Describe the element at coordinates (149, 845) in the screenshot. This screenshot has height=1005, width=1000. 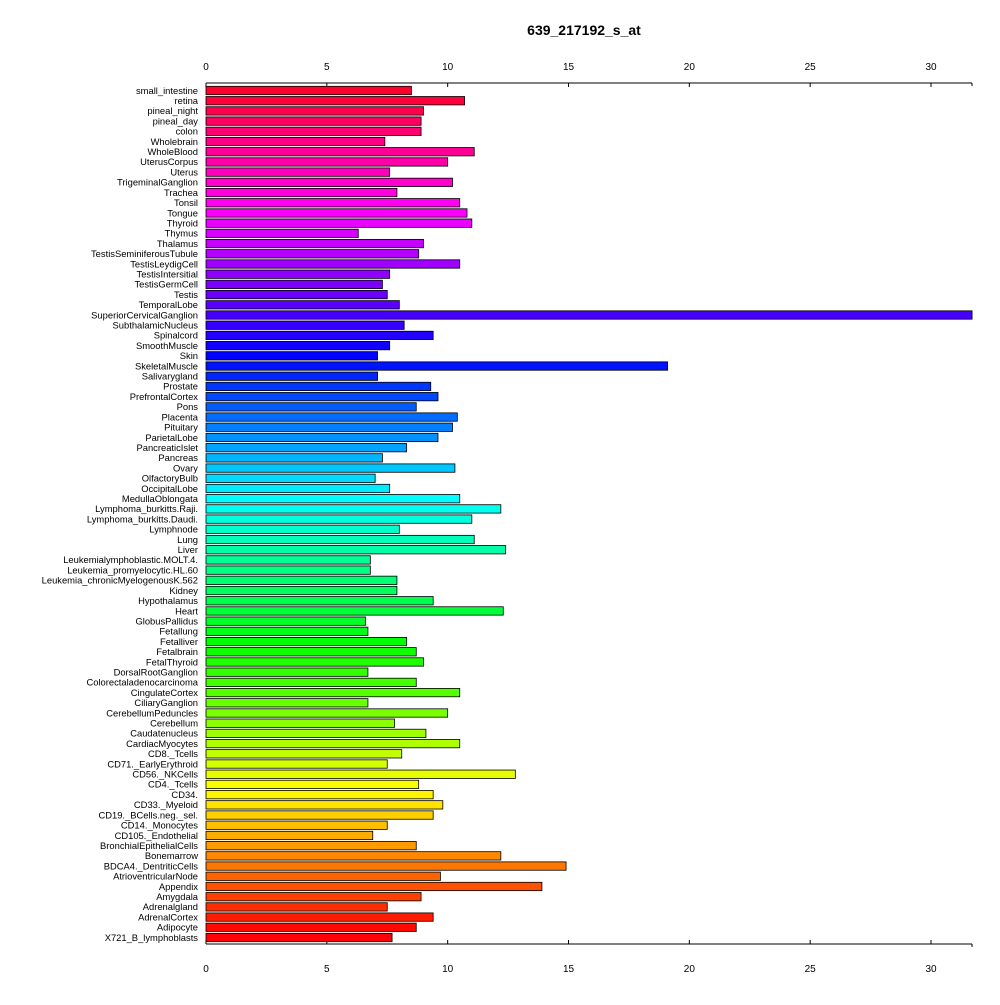
I see `category-label: BronchialEpithelialCells` at that location.